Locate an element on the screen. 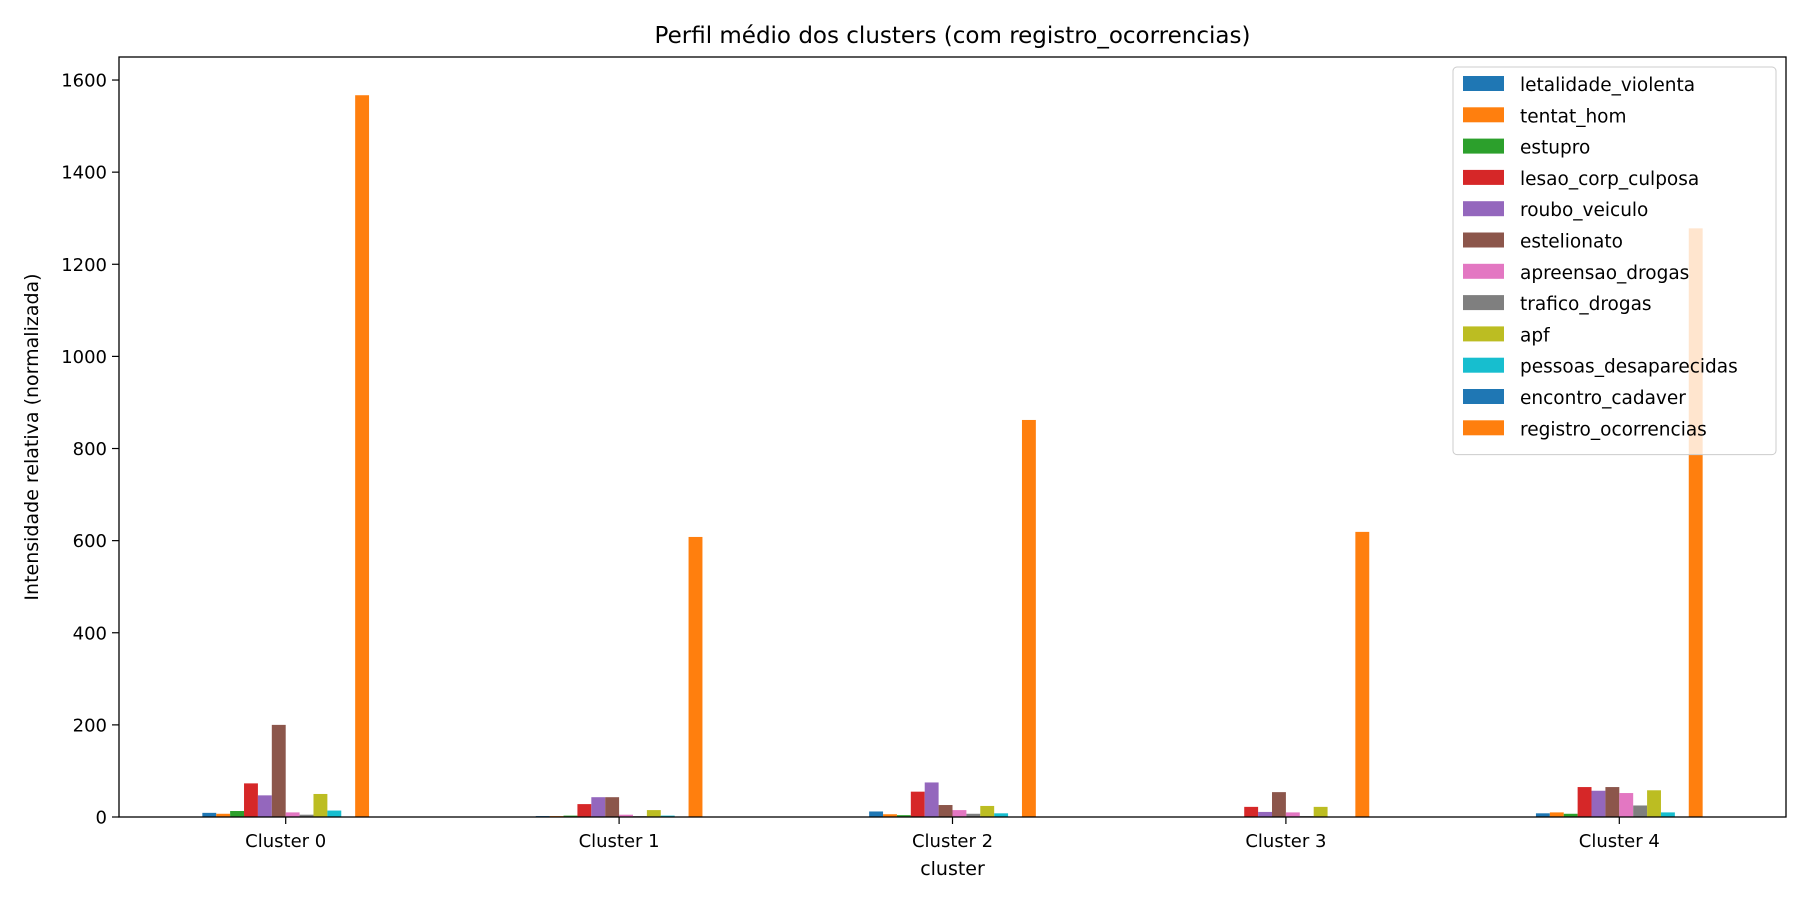  legend-label-estupro: estupro is located at coordinates (1555, 148).